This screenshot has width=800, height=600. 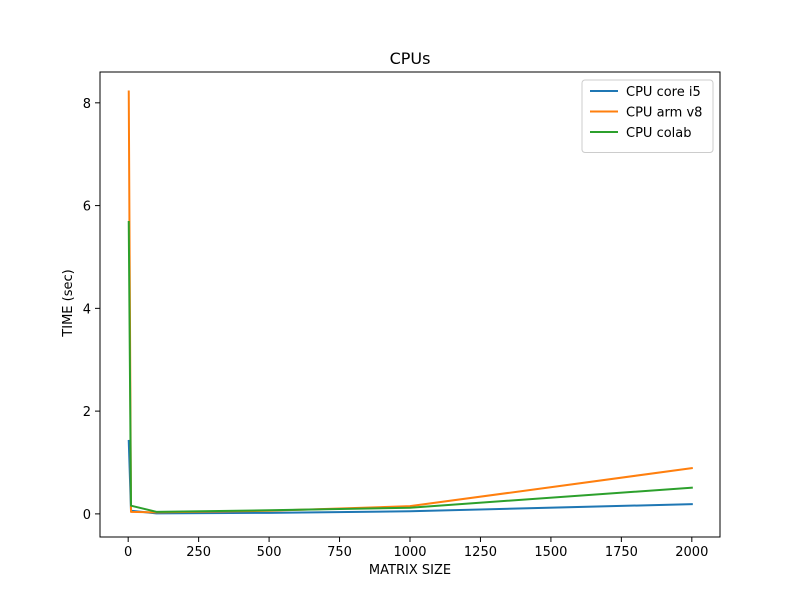 What do you see at coordinates (198, 552) in the screenshot?
I see `x-tick-label: 250` at bounding box center [198, 552].